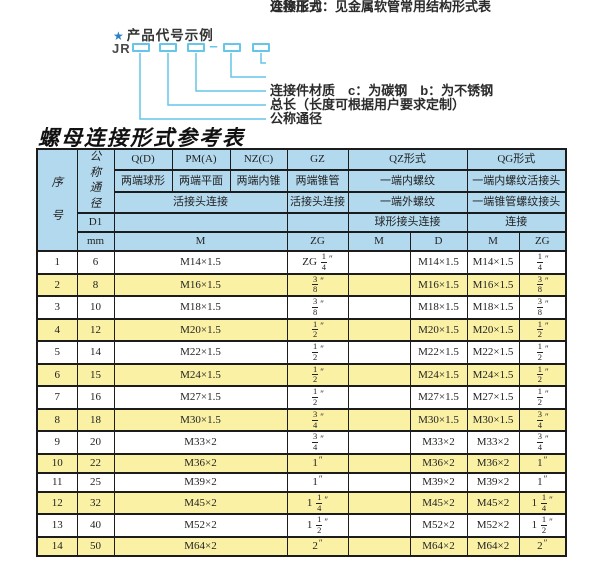 The image size is (600, 567). What do you see at coordinates (317, 463) in the screenshot?
I see `cell-gz: 1″` at bounding box center [317, 463].